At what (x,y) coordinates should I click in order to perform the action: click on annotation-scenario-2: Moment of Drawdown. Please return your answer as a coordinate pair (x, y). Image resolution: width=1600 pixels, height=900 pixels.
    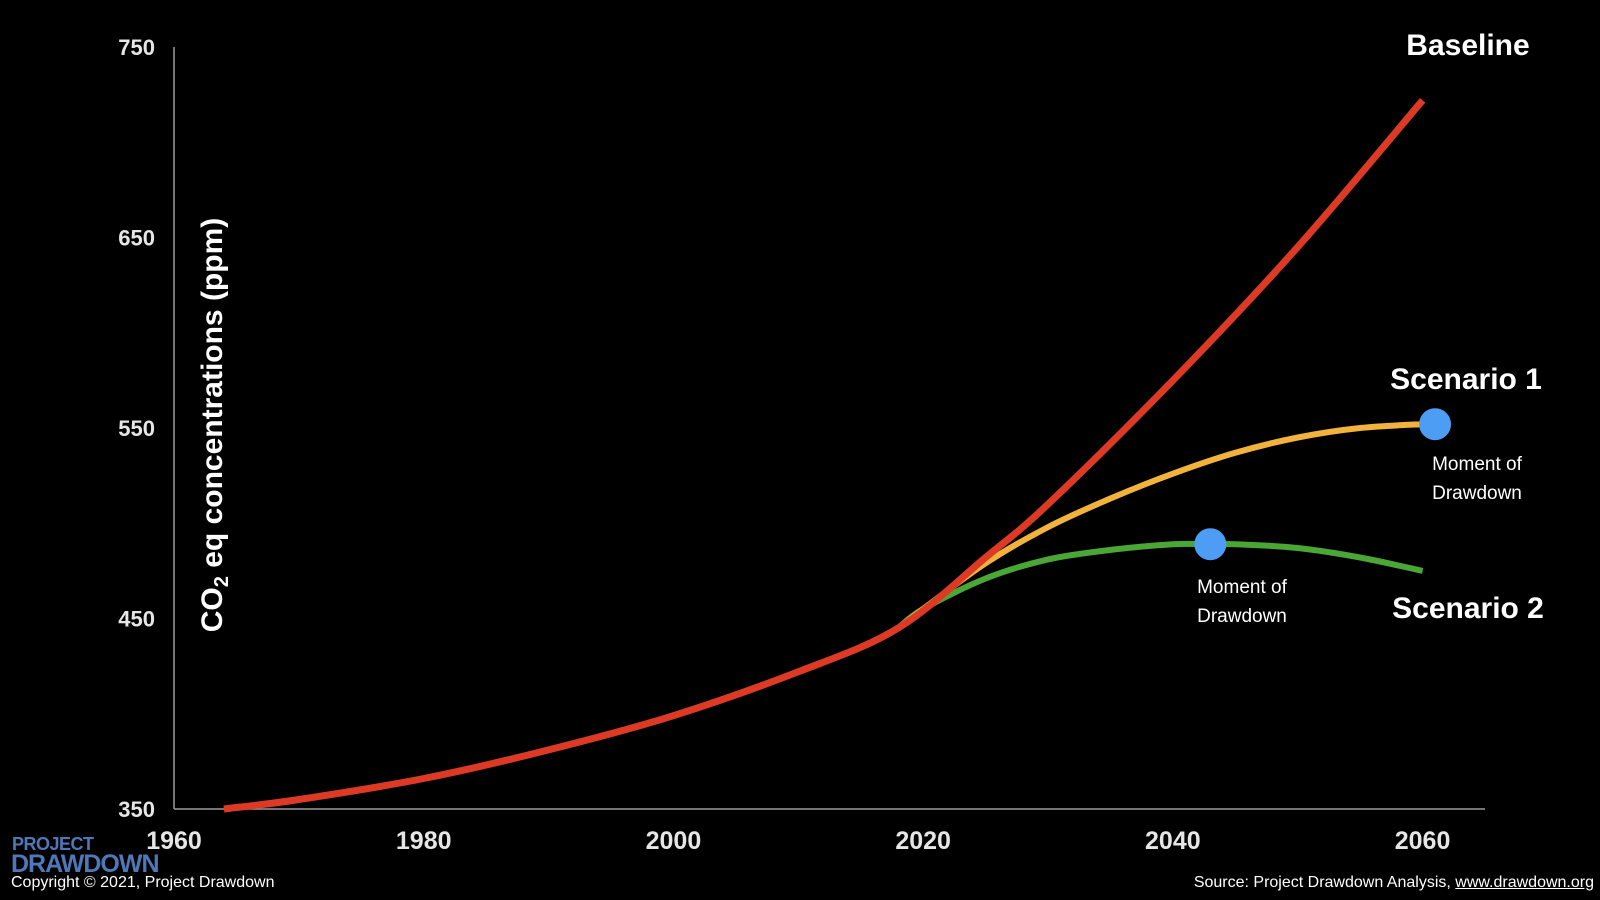
    Looking at the image, I should click on (1242, 602).